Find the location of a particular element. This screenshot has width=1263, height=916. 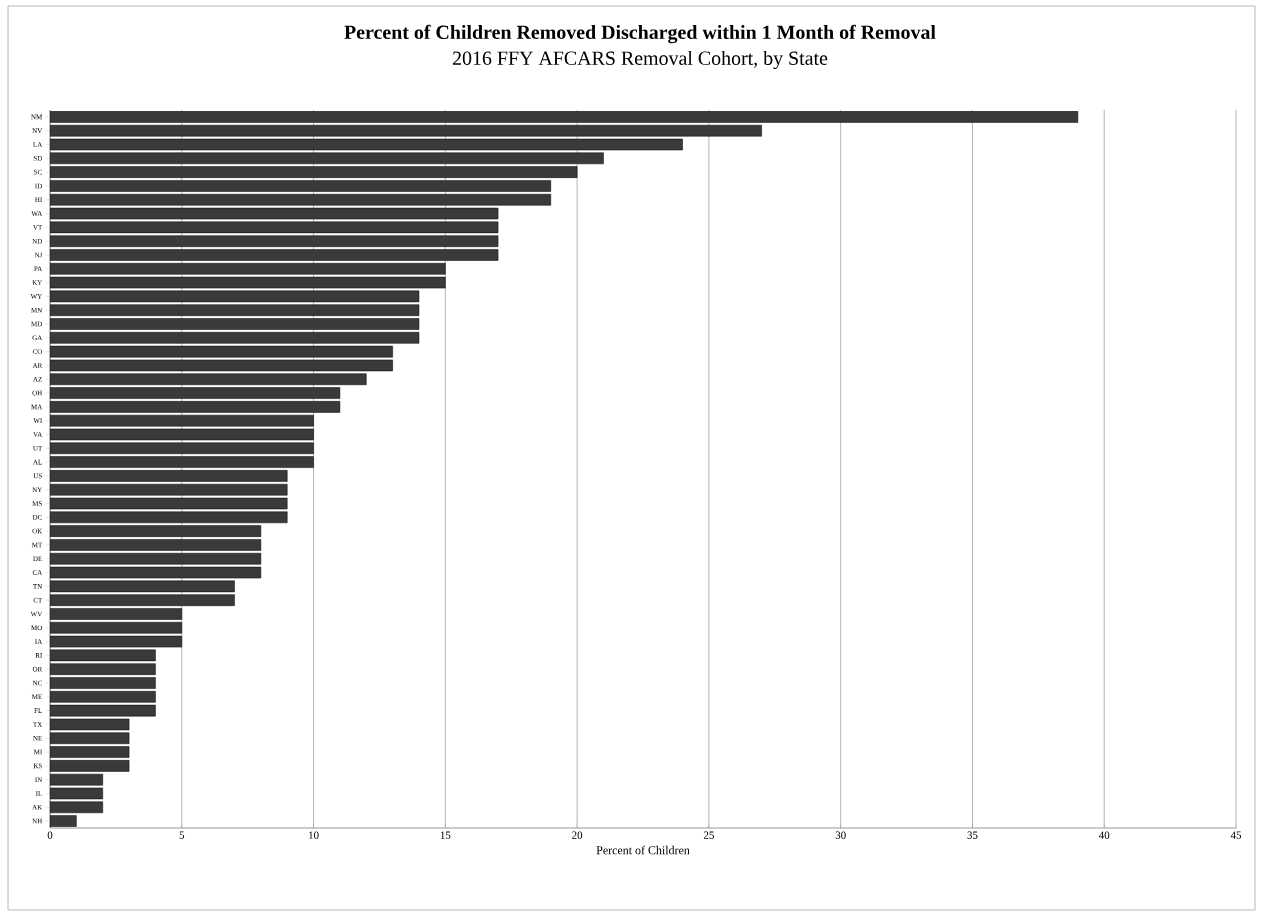

x-tick-label: 35 is located at coordinates (972, 835).